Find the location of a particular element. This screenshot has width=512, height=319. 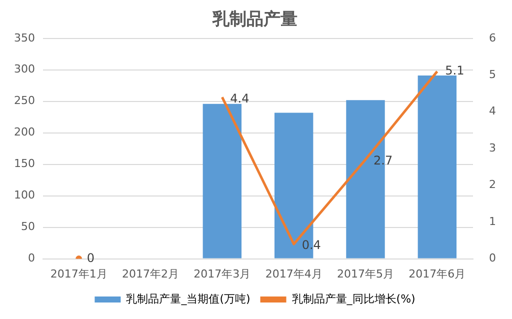

data-label: 0 is located at coordinates (90, 257).